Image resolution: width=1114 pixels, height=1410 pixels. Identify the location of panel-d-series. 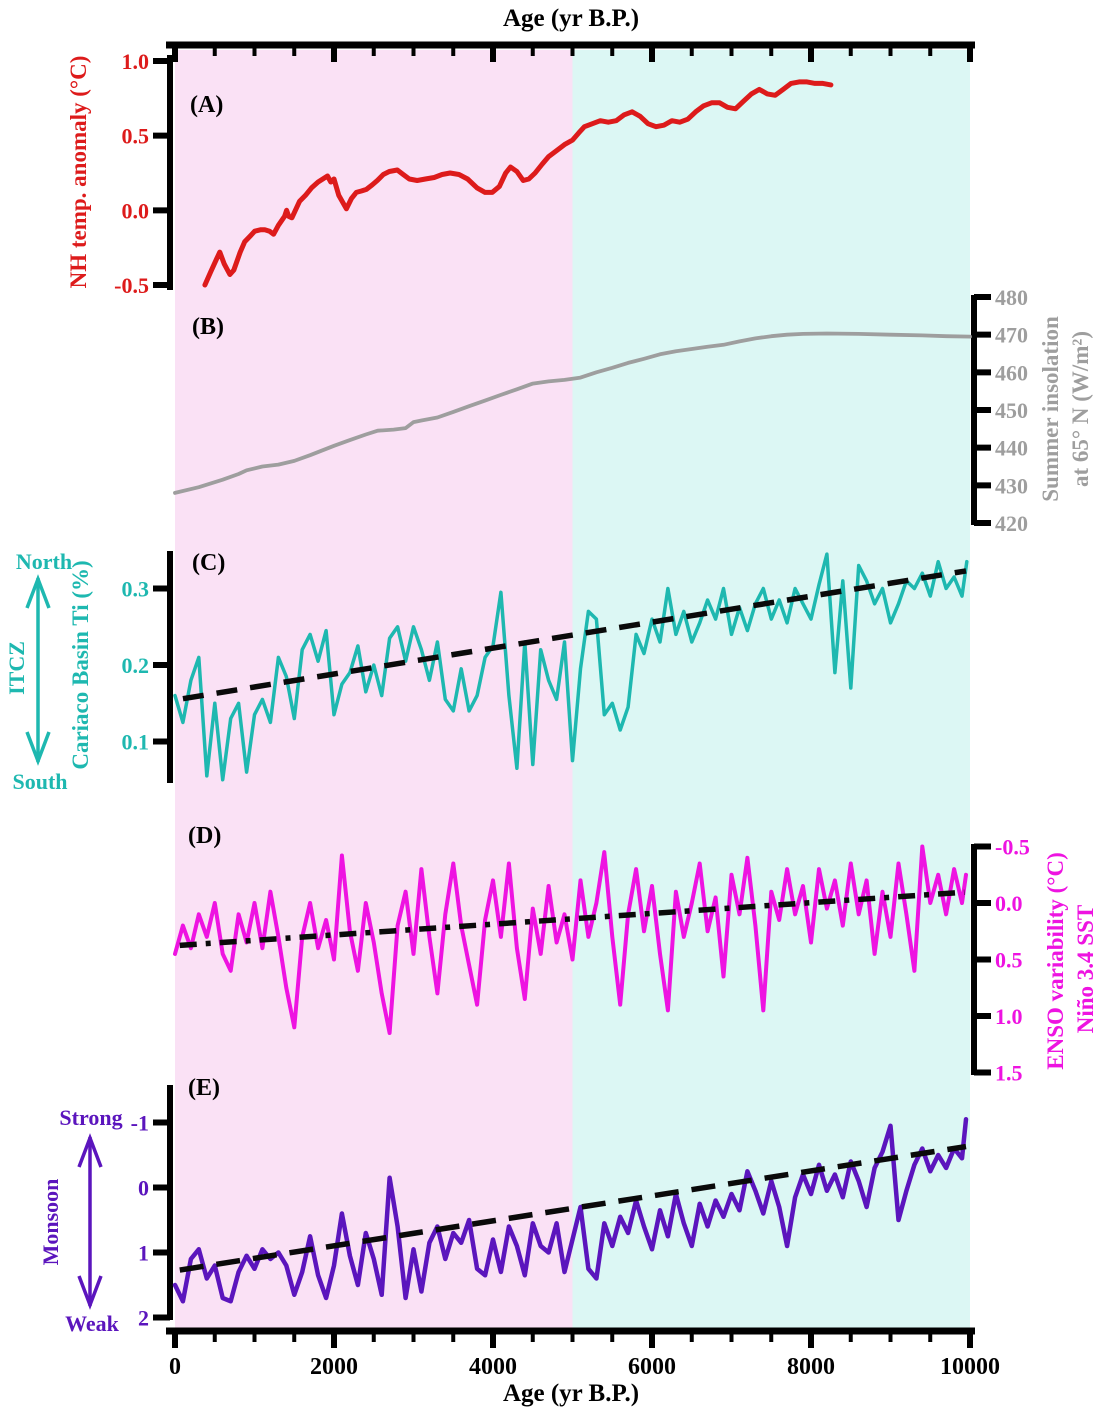
(570, 939).